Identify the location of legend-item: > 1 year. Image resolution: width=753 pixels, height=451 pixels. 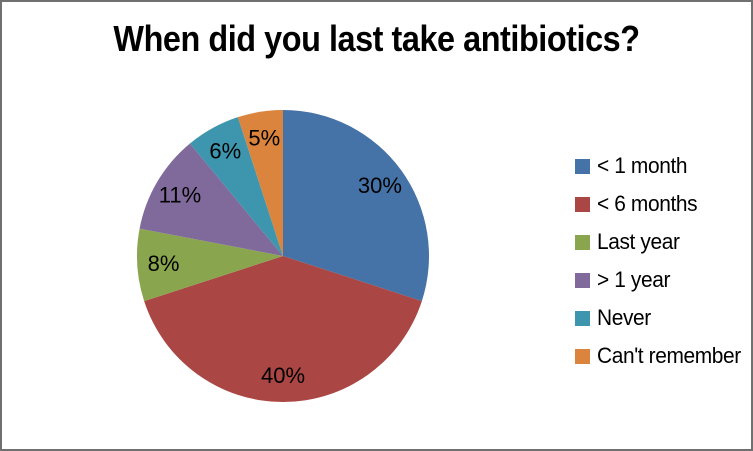
(661, 280).